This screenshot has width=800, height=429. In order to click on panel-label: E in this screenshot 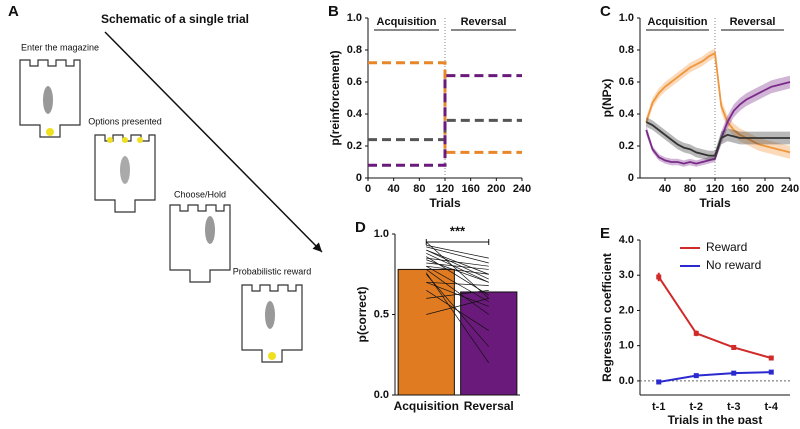, I will do `click(605, 233)`.